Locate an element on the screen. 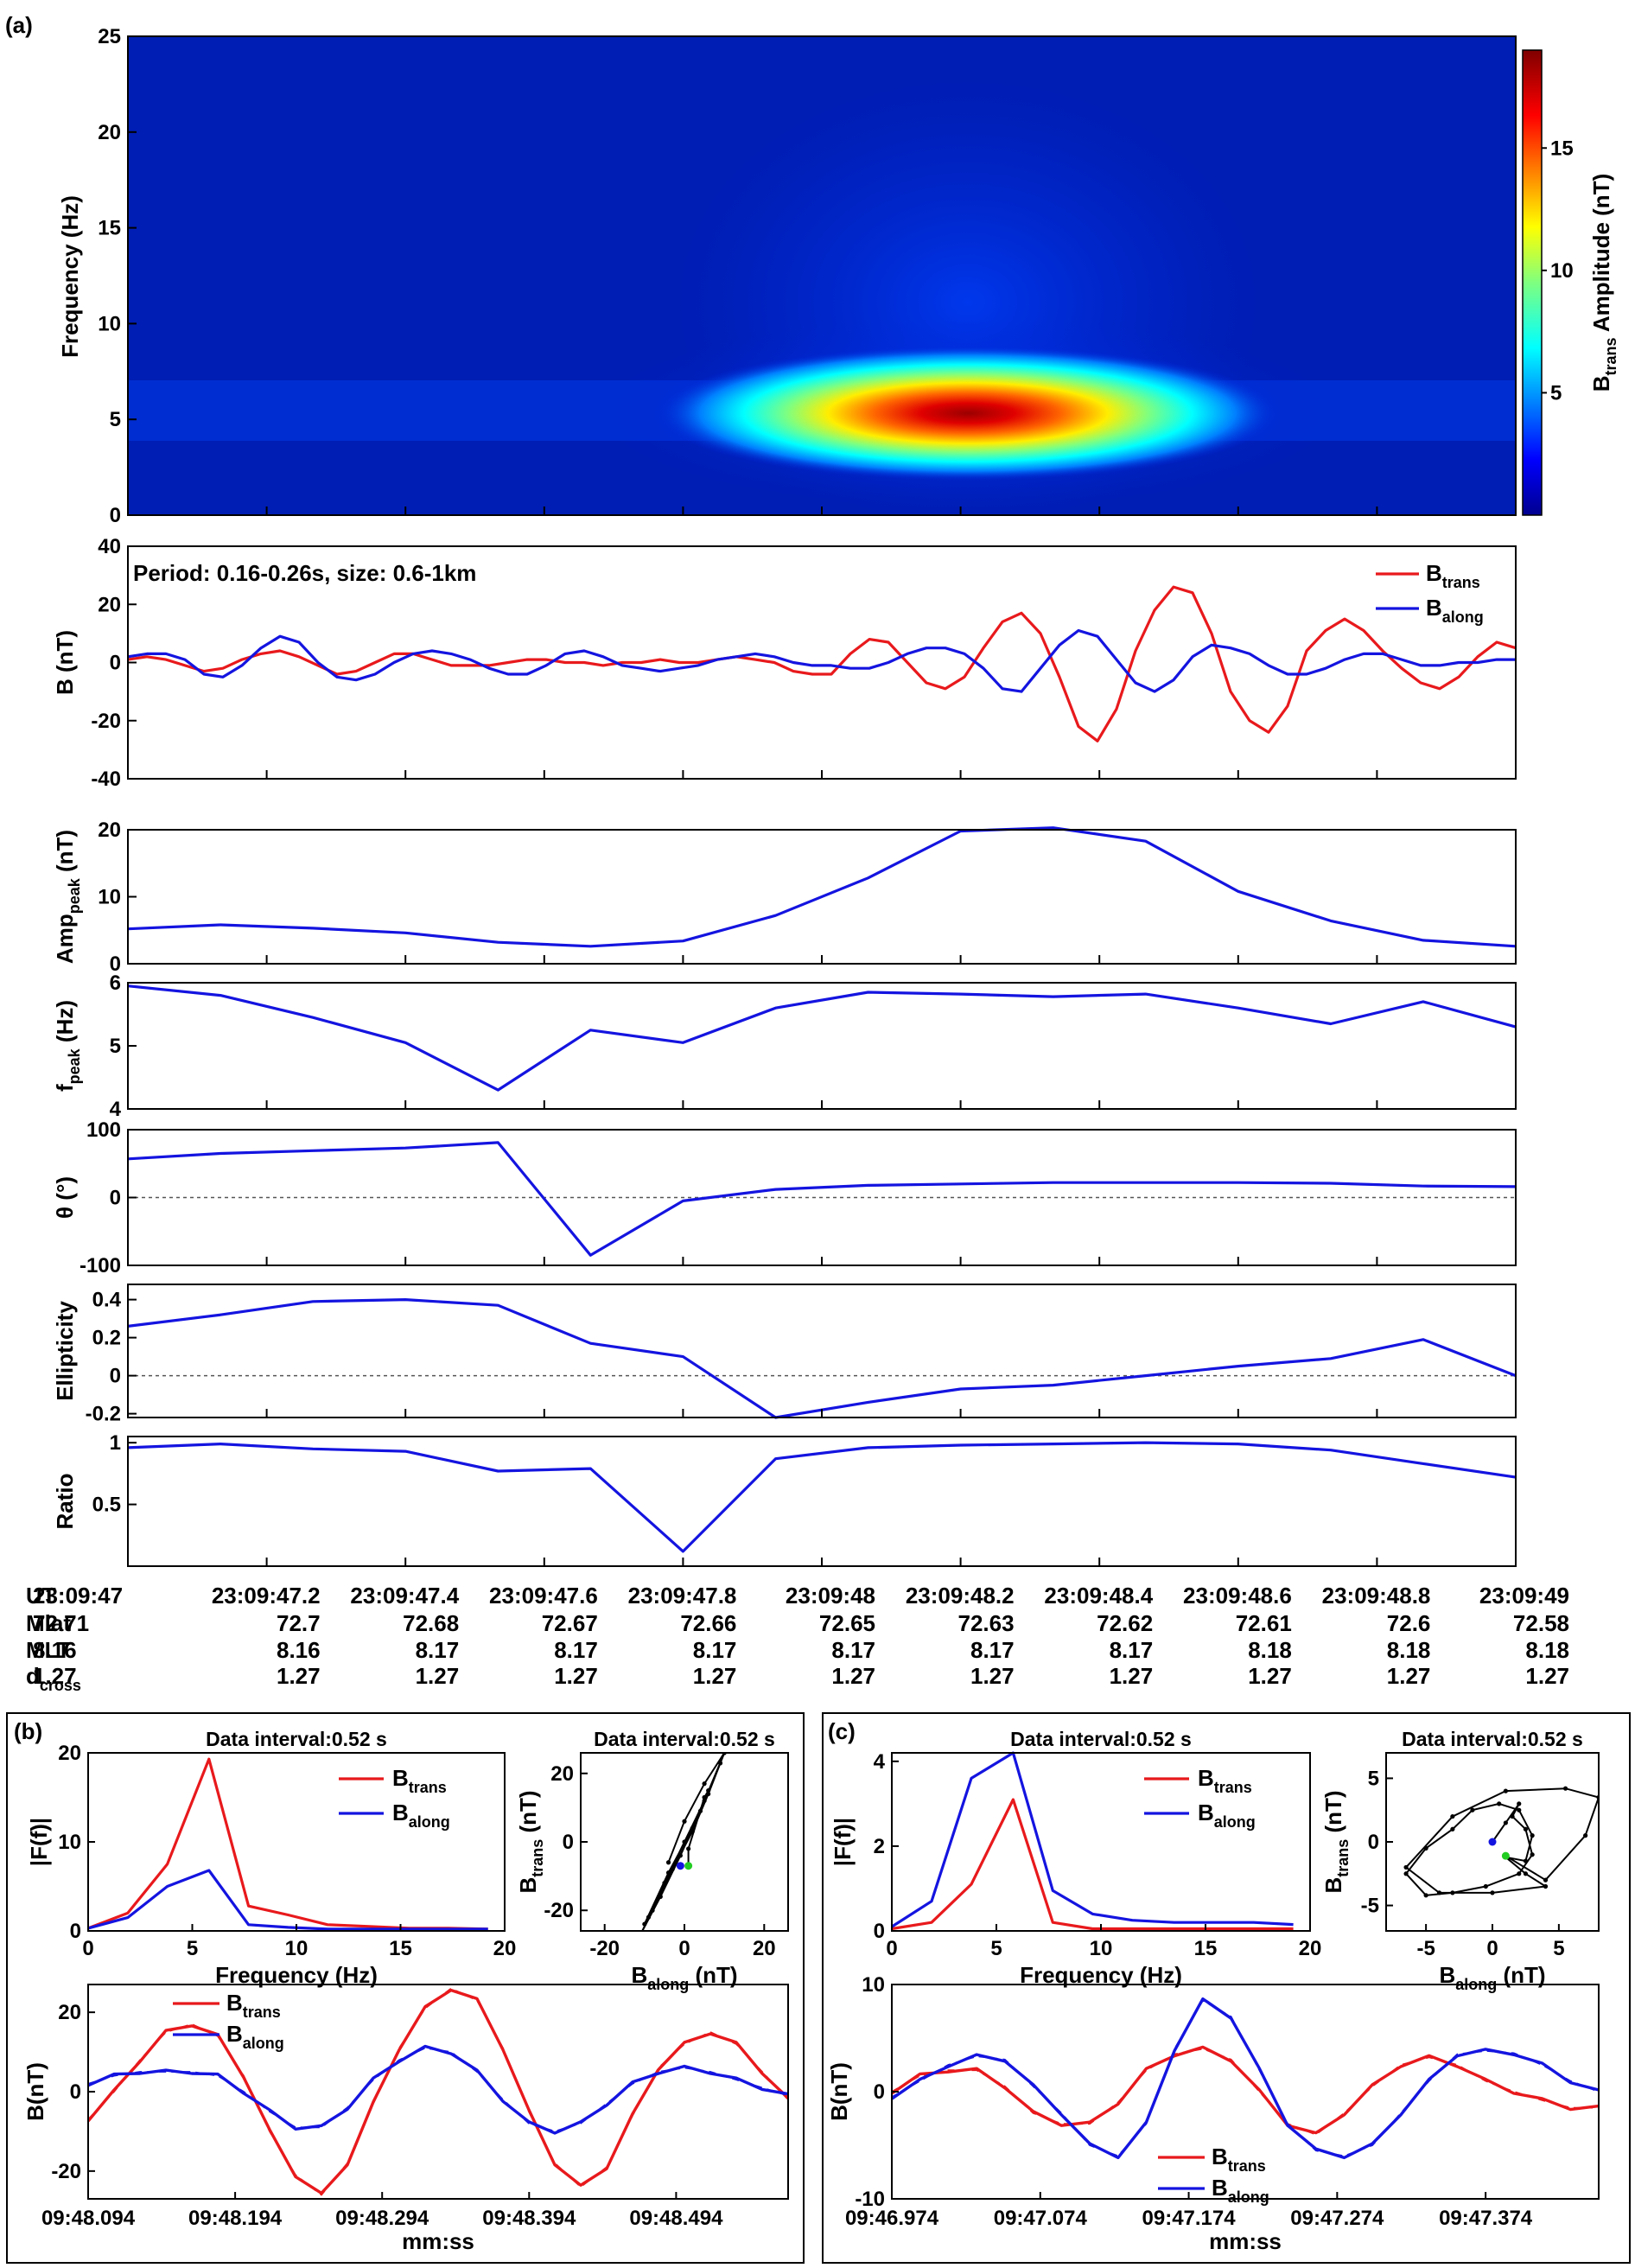 The width and height of the screenshot is (1635, 2268). hodo_b-trace-group is located at coordinates (683, 1844).